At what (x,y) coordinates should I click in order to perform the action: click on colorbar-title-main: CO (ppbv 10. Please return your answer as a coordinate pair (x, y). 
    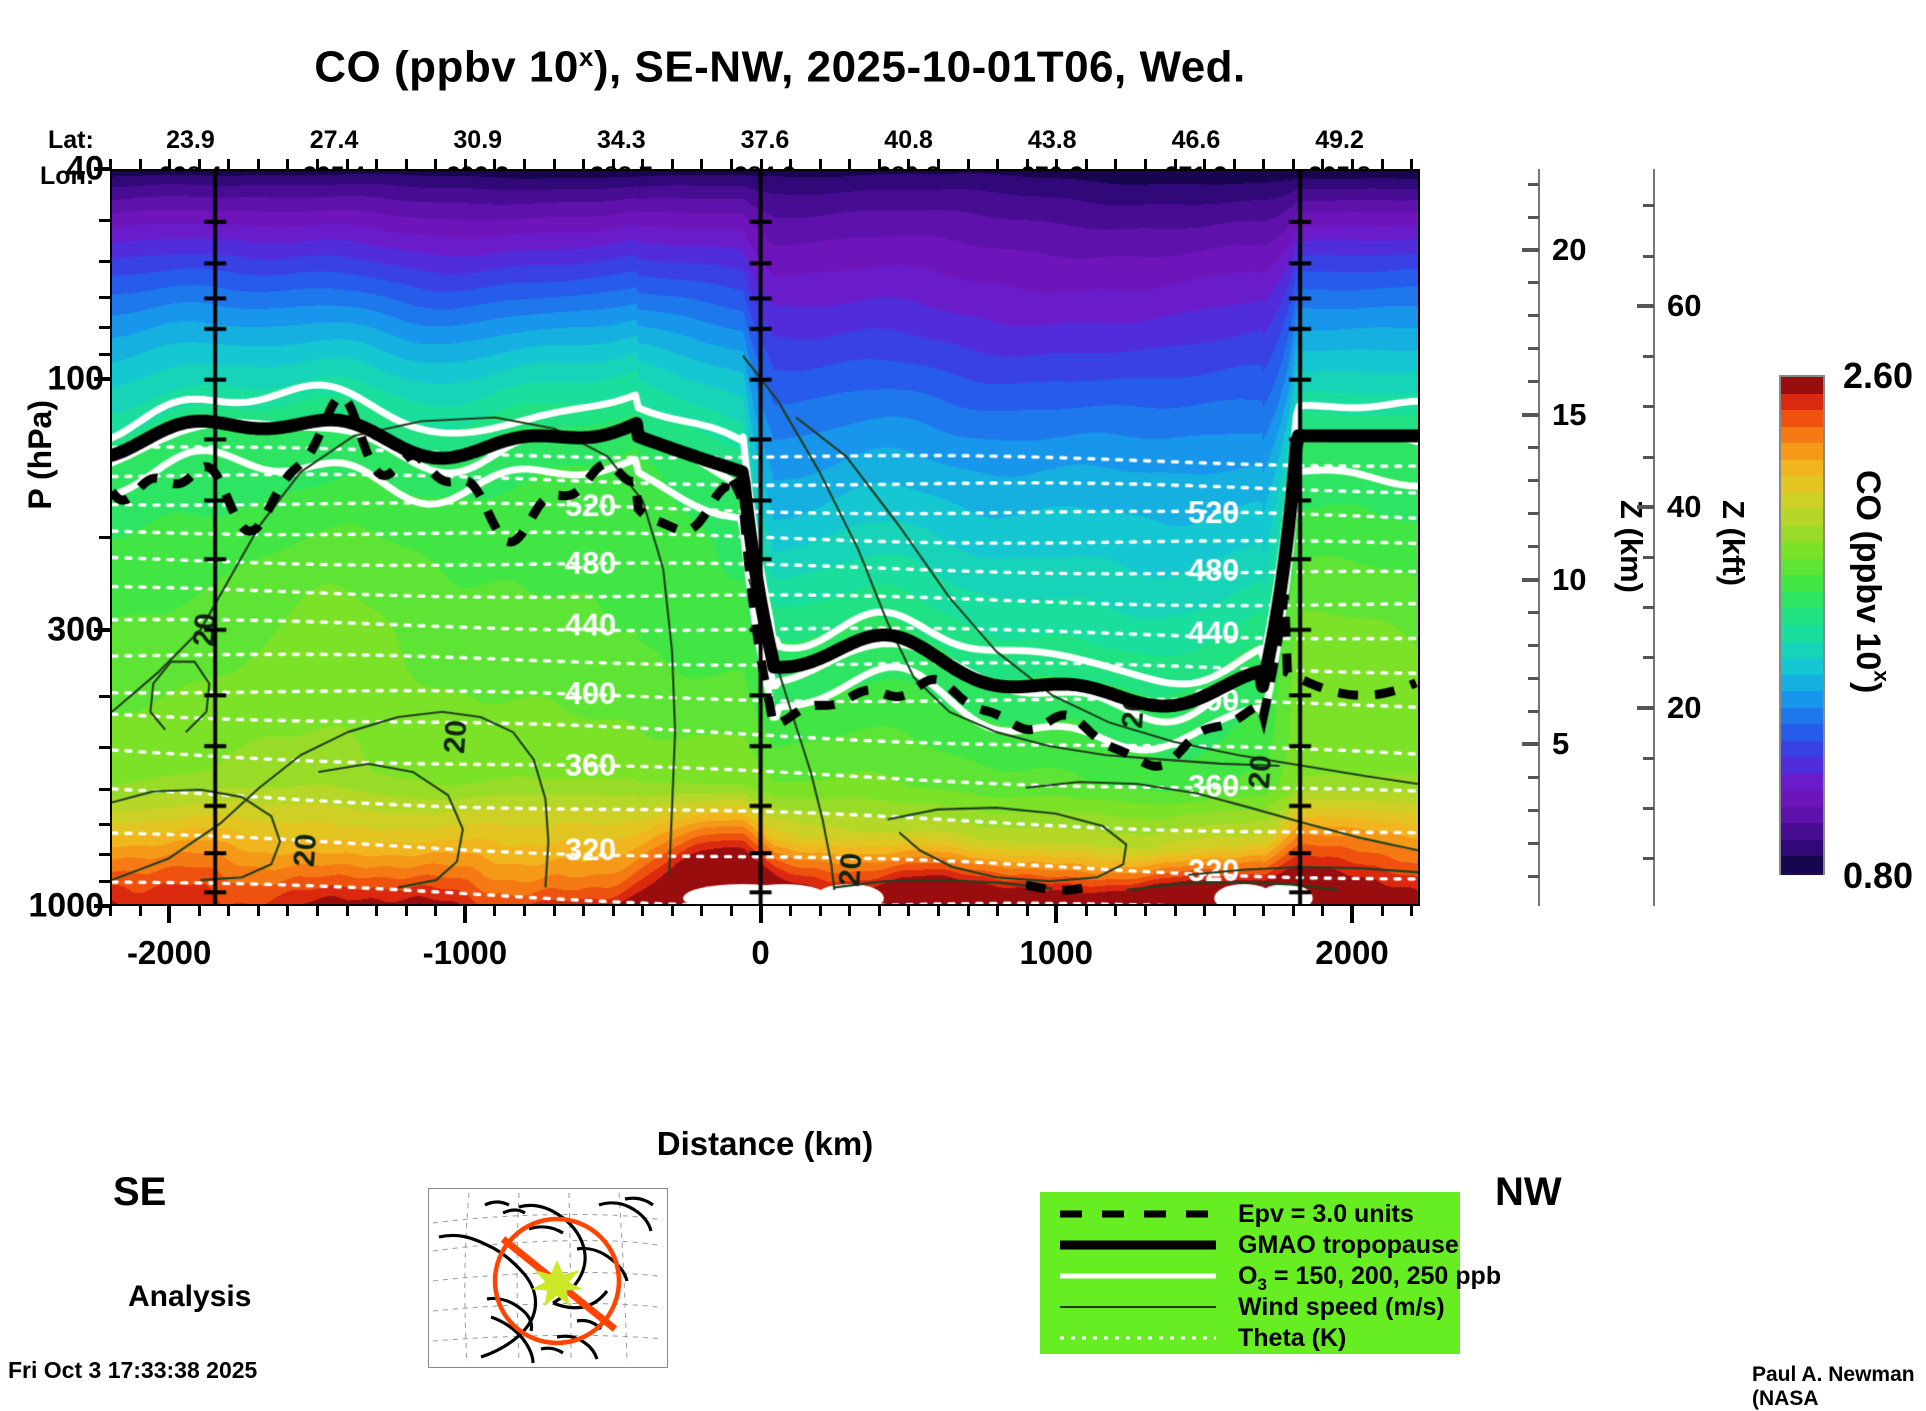
    Looking at the image, I should click on (1868, 570).